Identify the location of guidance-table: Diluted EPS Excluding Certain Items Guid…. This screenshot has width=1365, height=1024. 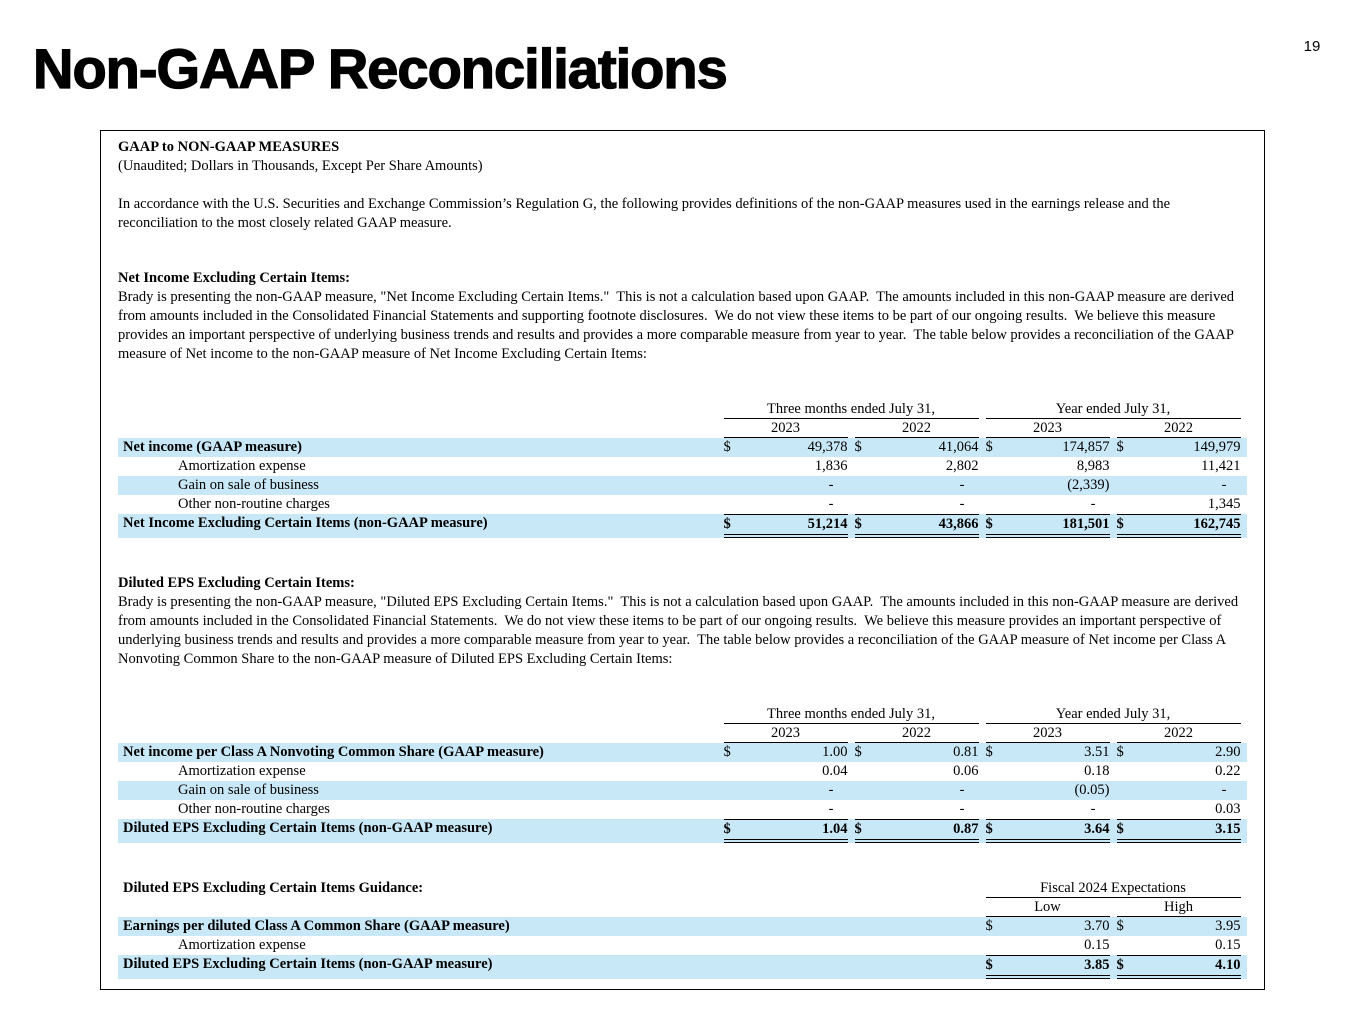
(682, 929).